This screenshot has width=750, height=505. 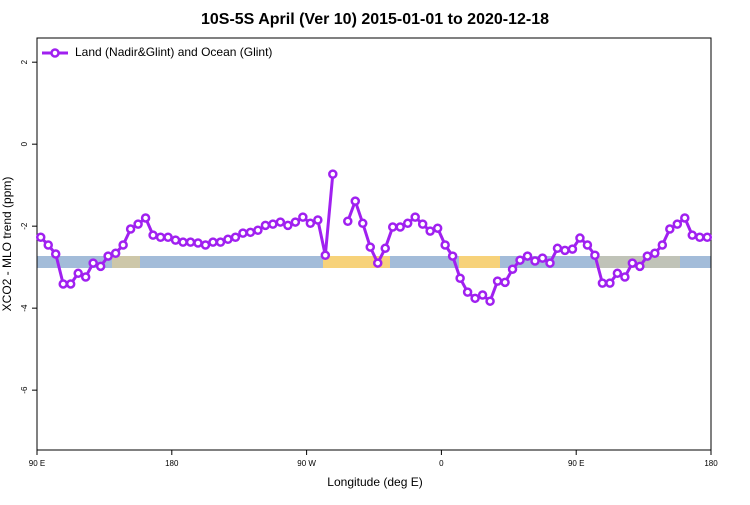 I want to click on legend-marker, so click(x=55, y=53).